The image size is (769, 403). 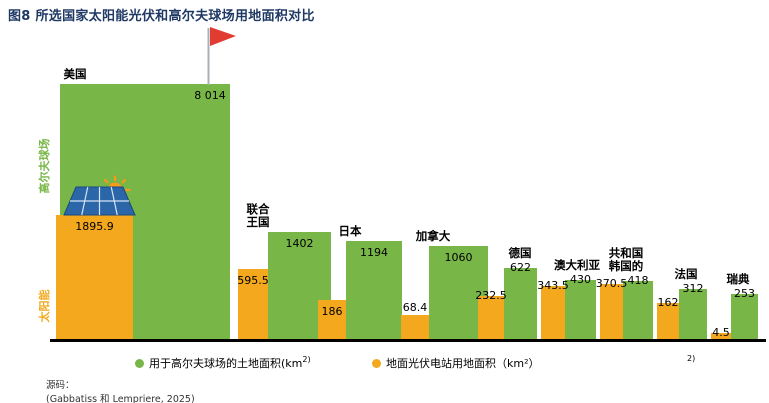 I want to click on x-axis-line, so click(x=408, y=340).